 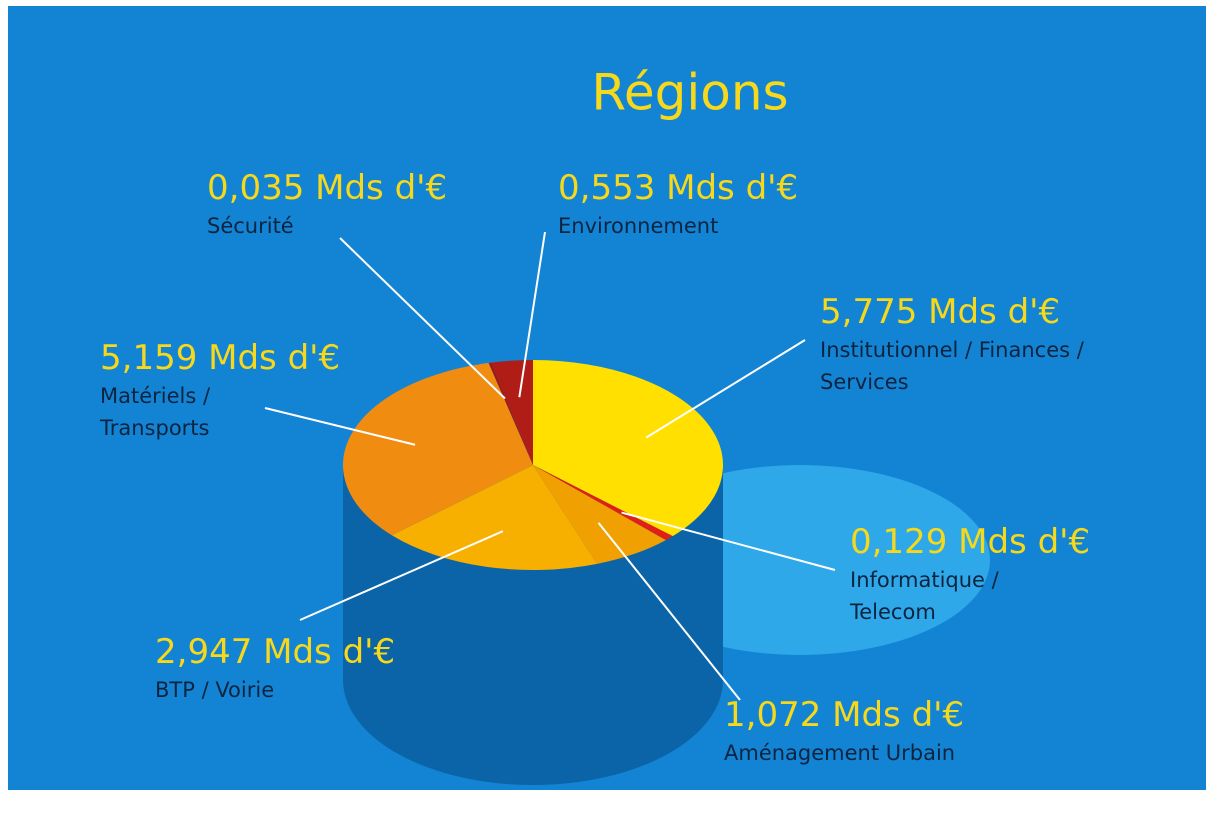 What do you see at coordinates (250, 226) in the screenshot?
I see `category-label: Sécurité` at bounding box center [250, 226].